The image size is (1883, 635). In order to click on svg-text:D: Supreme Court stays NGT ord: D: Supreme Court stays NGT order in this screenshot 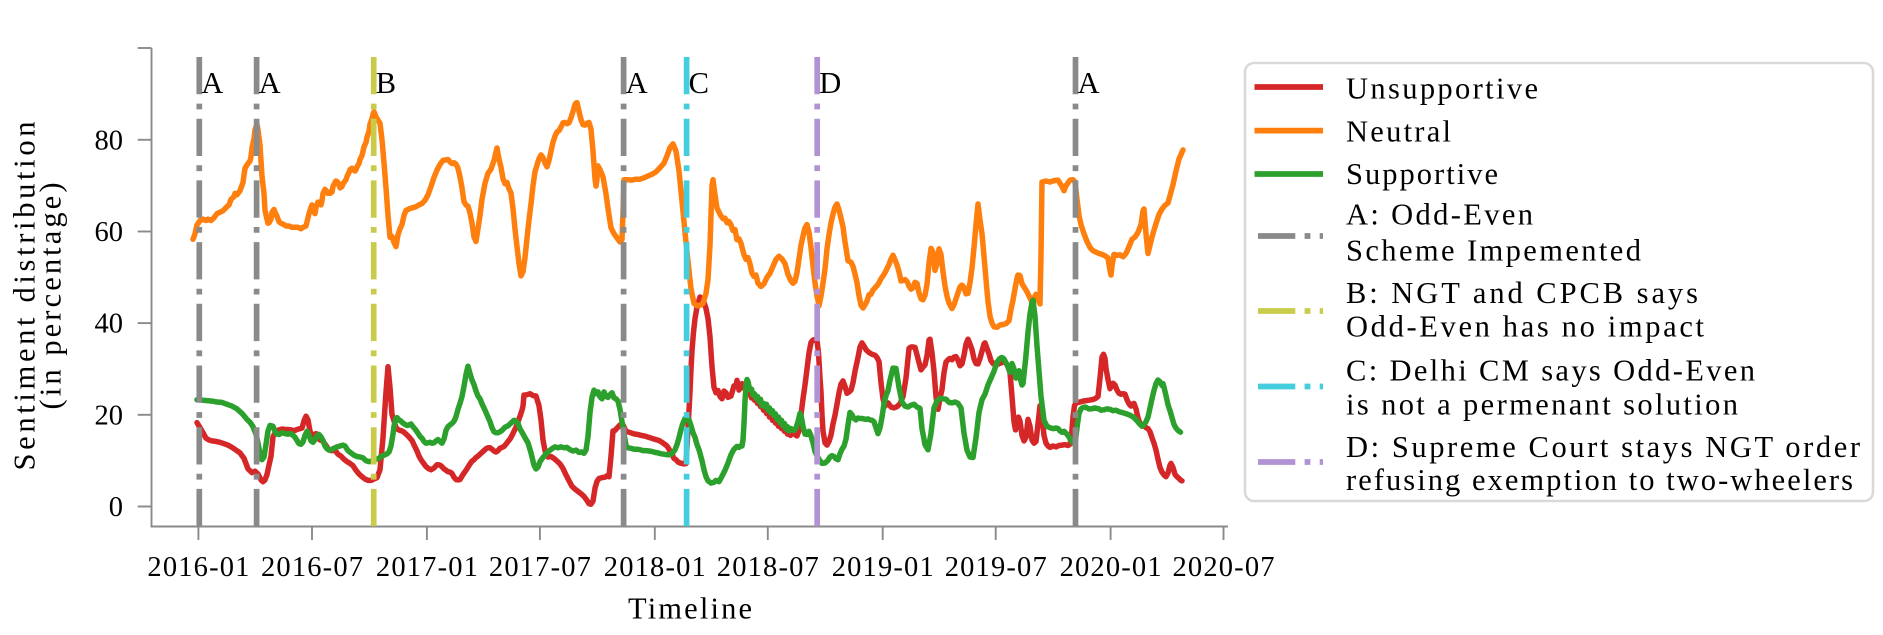, I will do `click(1603, 447)`.